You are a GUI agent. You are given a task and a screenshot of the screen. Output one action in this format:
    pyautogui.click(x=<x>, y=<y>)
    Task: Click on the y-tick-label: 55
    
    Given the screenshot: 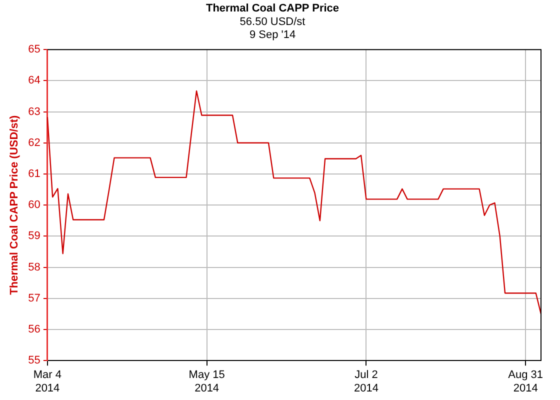 What is the action you would take?
    pyautogui.click(x=34, y=360)
    